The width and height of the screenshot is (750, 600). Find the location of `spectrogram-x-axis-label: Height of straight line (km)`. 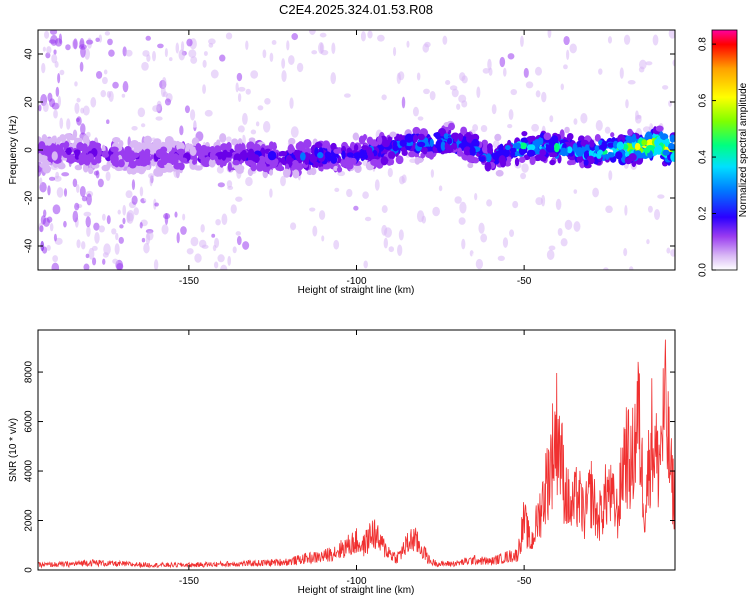

spectrogram-x-axis-label: Height of straight line (km) is located at coordinates (356, 290).